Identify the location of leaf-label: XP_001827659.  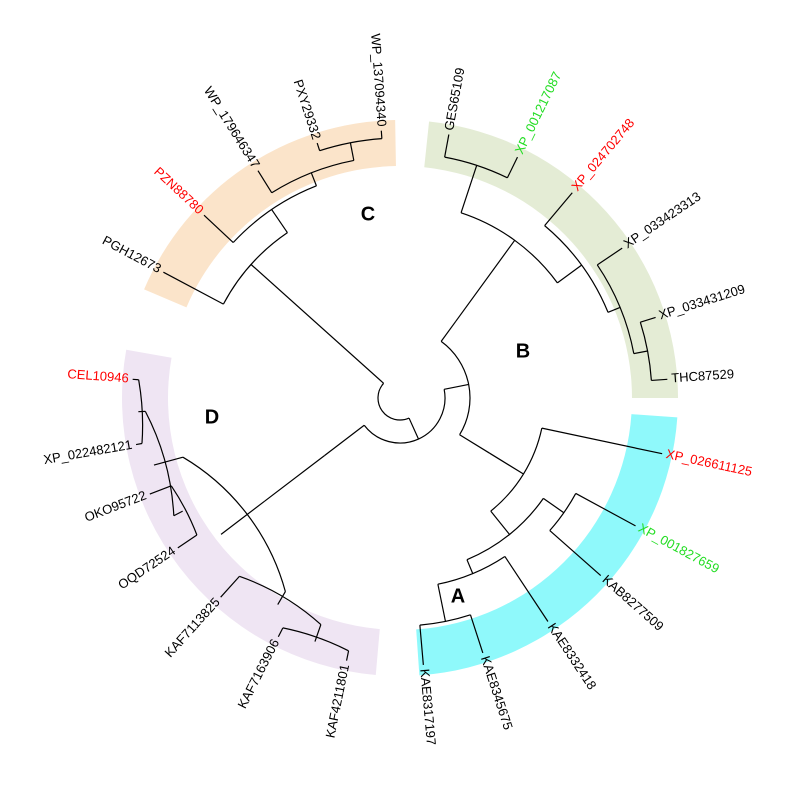
(679, 548).